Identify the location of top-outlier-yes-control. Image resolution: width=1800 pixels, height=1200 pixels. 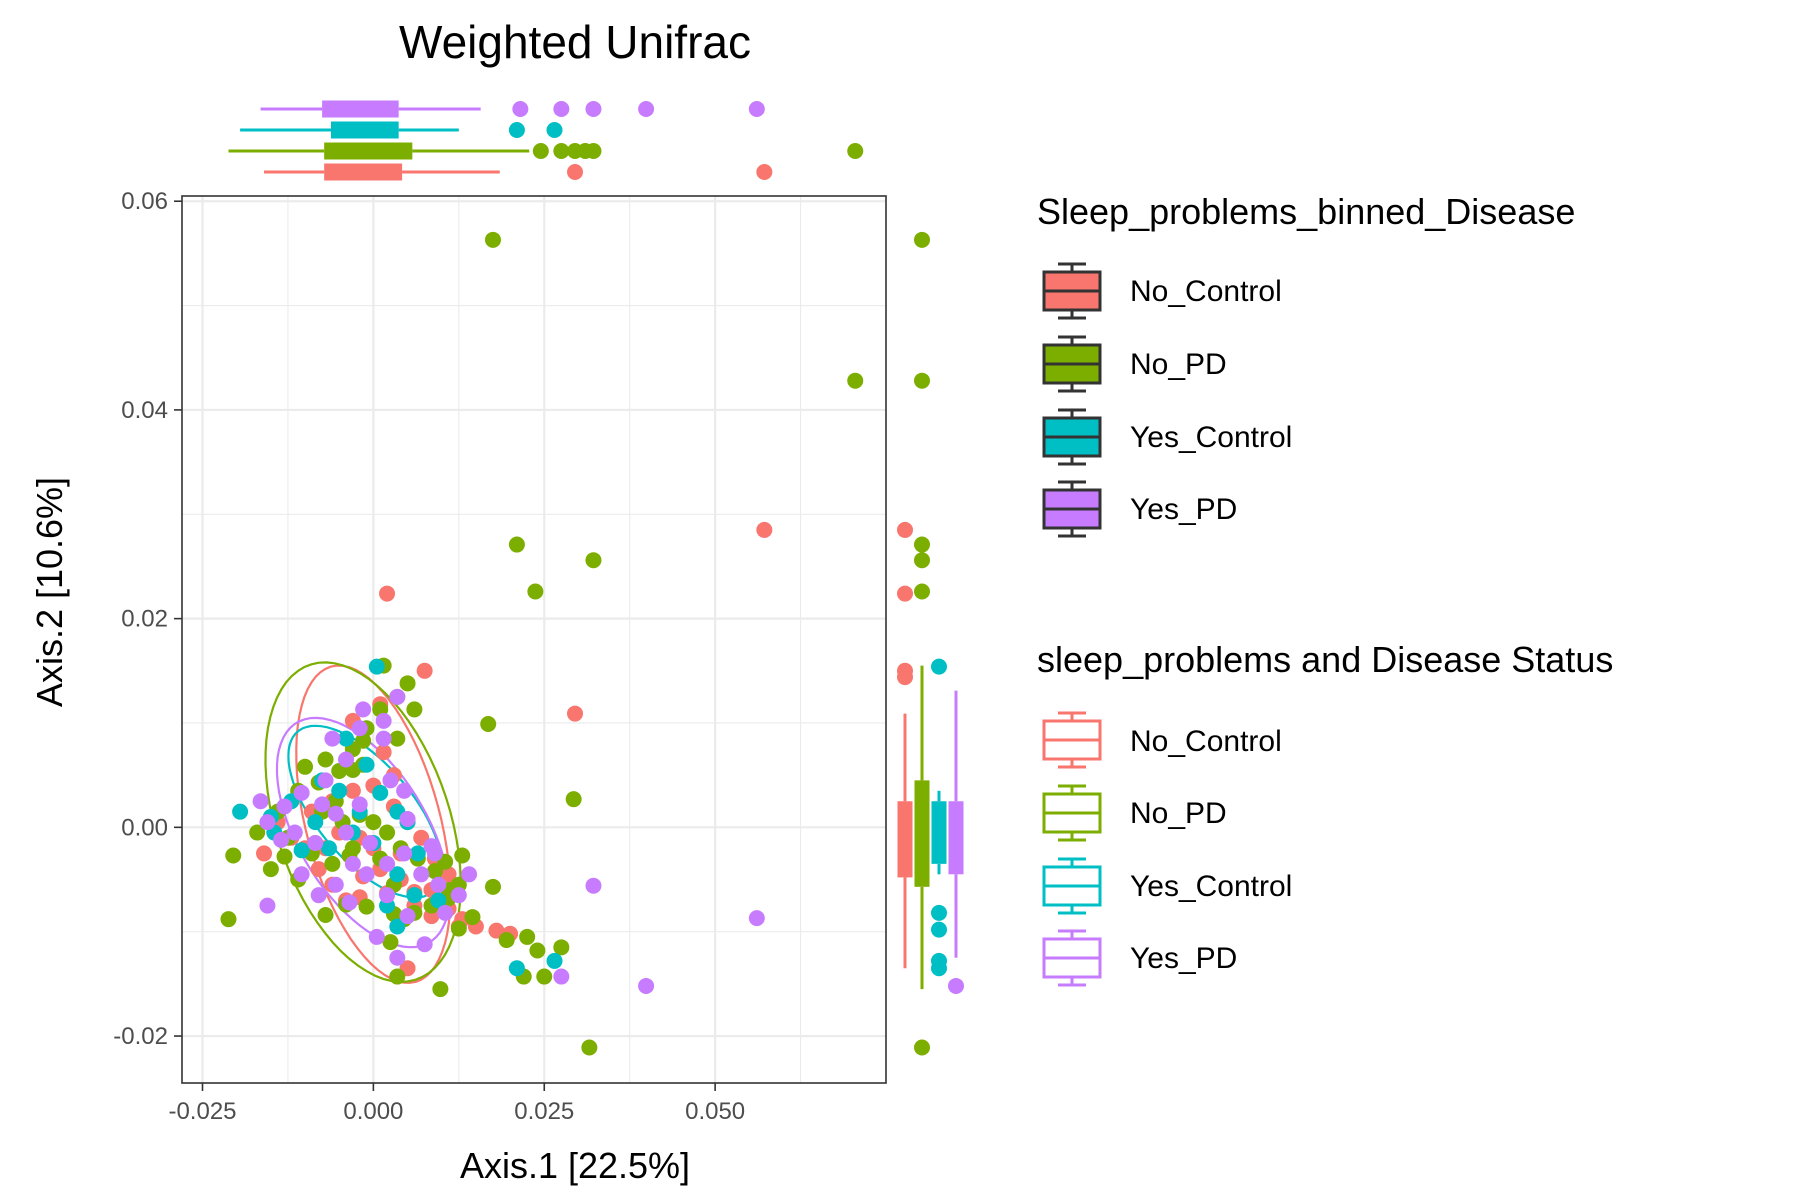
(516, 130).